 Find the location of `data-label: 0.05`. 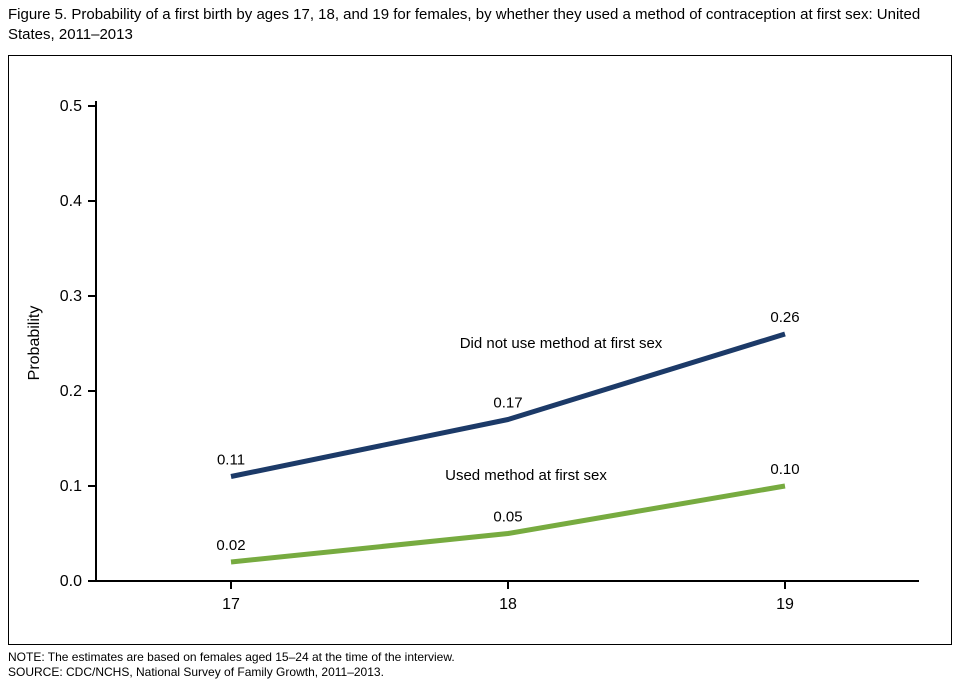

data-label: 0.05 is located at coordinates (507, 517).